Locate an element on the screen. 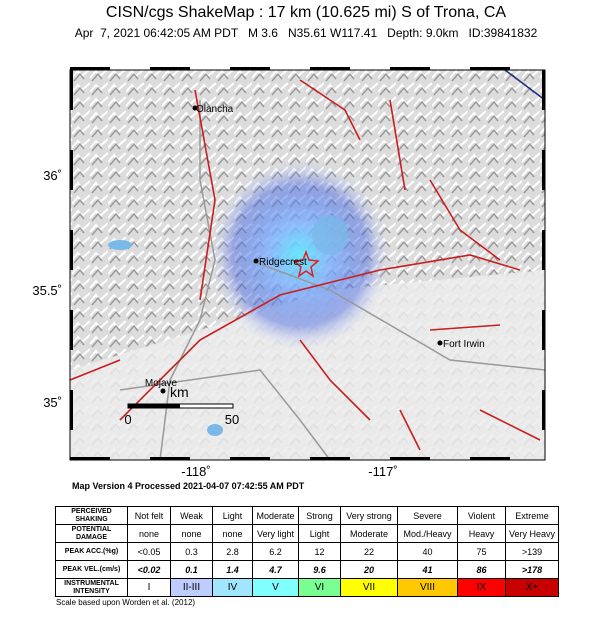 This screenshot has width=612, height=634. legend-cell: X+ is located at coordinates (532, 587).